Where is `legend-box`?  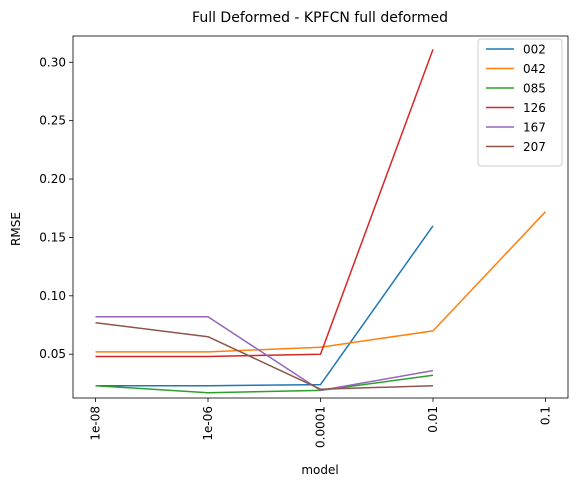
legend-box is located at coordinates (520, 102).